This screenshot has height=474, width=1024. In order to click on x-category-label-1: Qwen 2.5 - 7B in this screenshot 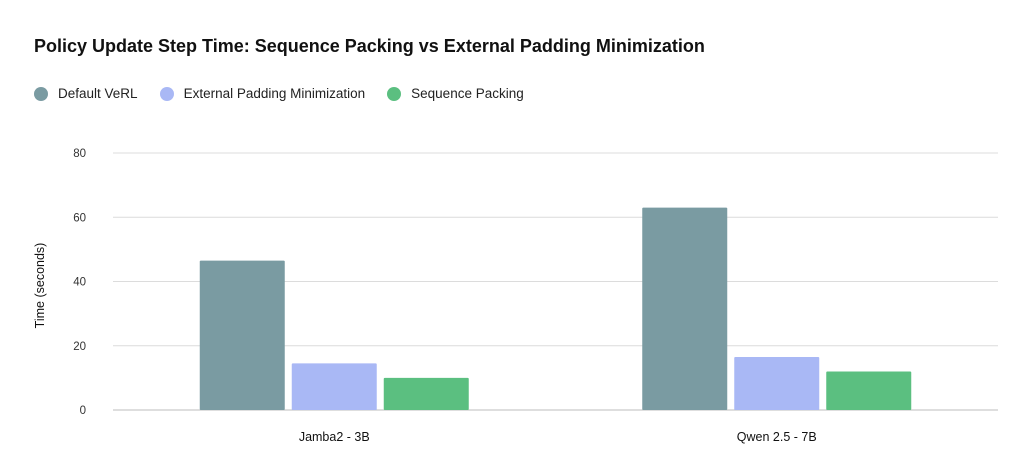, I will do `click(777, 437)`.